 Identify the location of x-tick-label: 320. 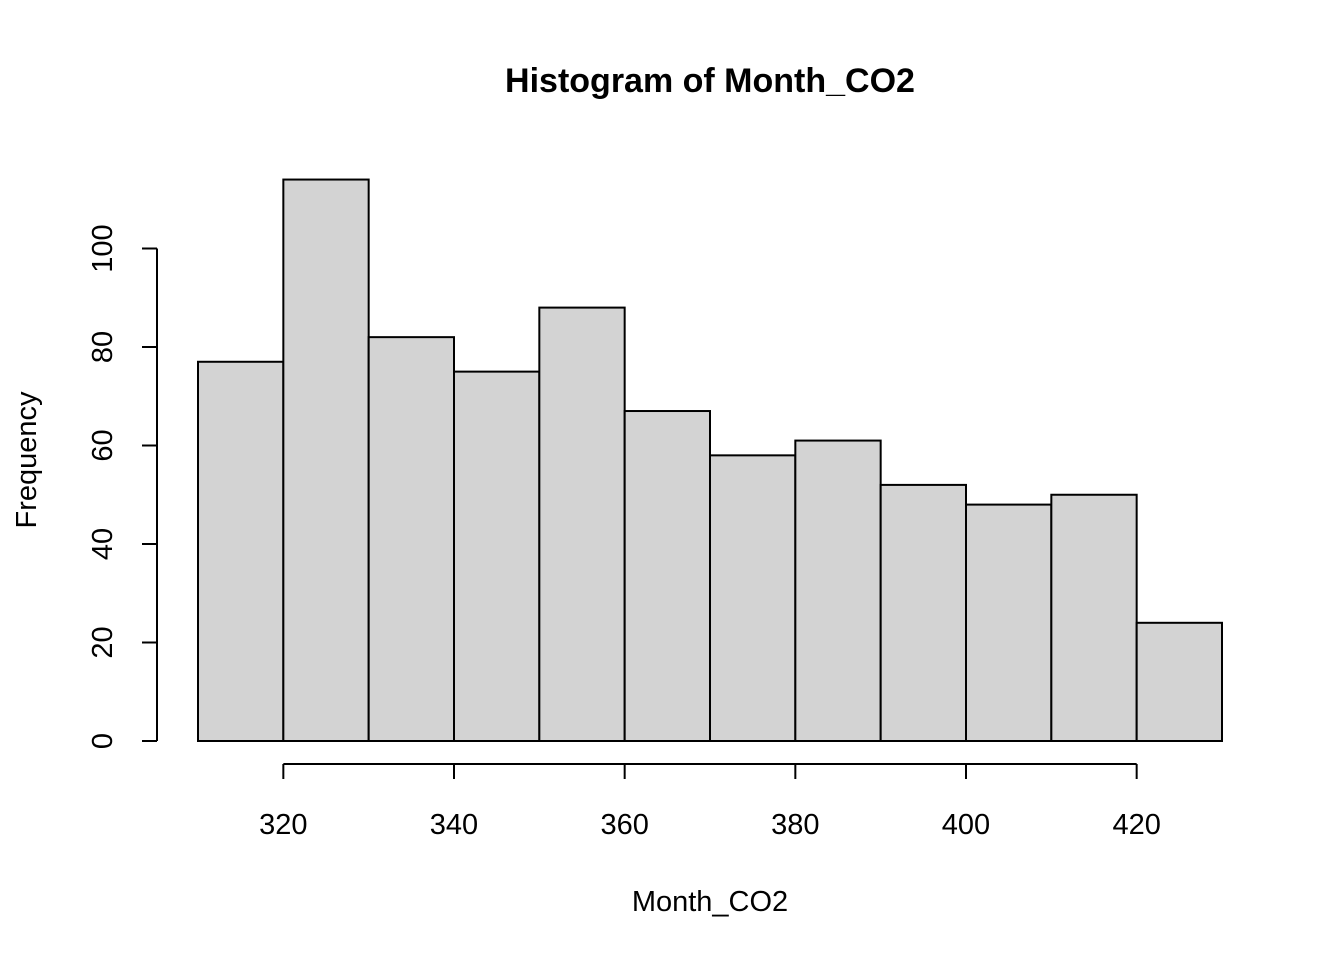
(283, 825).